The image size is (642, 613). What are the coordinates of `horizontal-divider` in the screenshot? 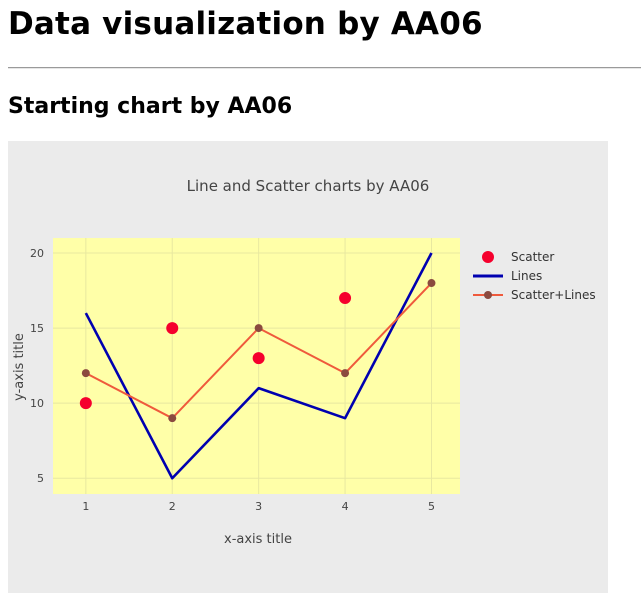 It's located at (324, 68).